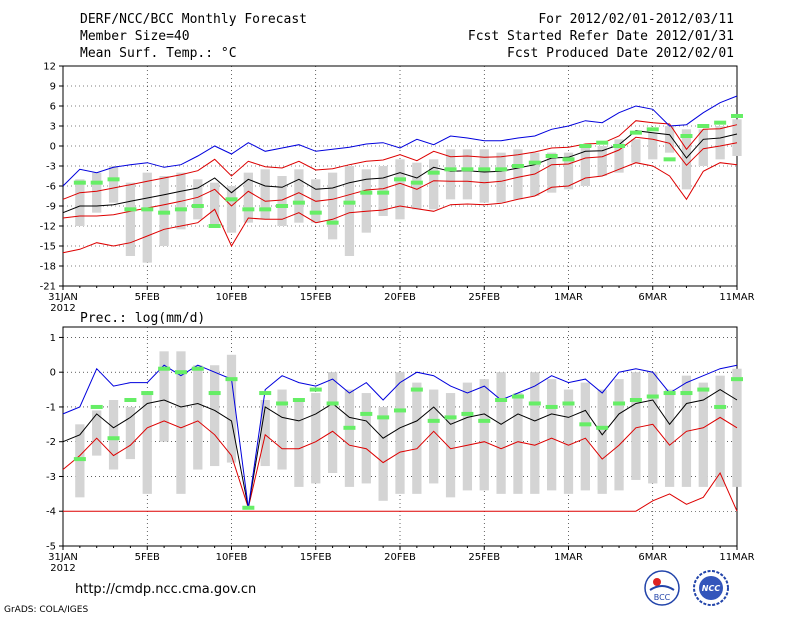  I want to click on fcst-started-date: Fcst Started Refer Date 2012/01/31, so click(600, 36).